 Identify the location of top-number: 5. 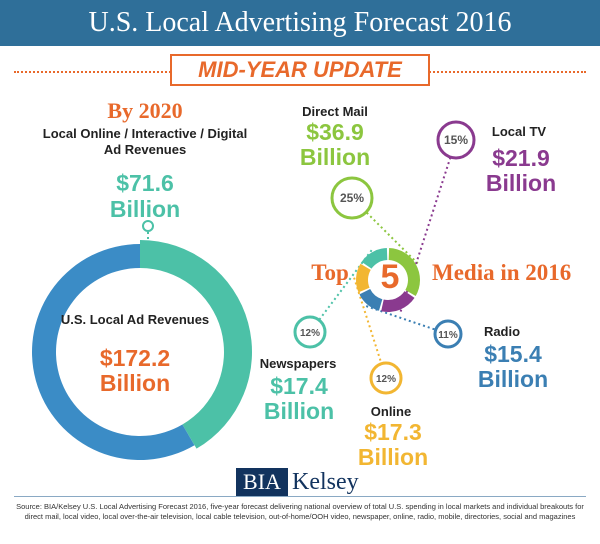
(390, 277).